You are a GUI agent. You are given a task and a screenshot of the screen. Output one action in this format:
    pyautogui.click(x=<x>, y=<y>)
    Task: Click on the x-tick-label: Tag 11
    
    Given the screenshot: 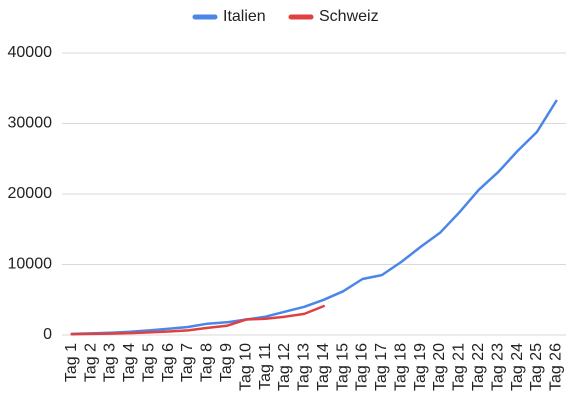 What is the action you would take?
    pyautogui.click(x=265, y=366)
    